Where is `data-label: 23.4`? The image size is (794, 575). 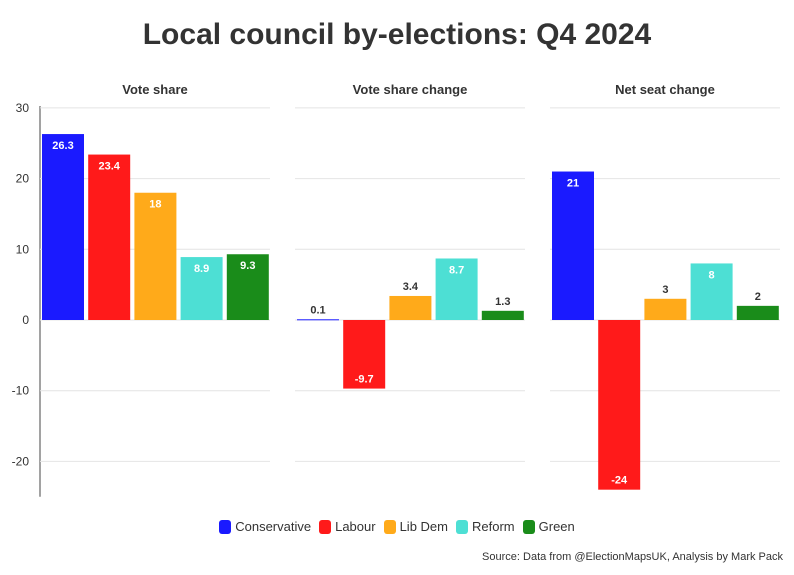 data-label: 23.4 is located at coordinates (109, 167).